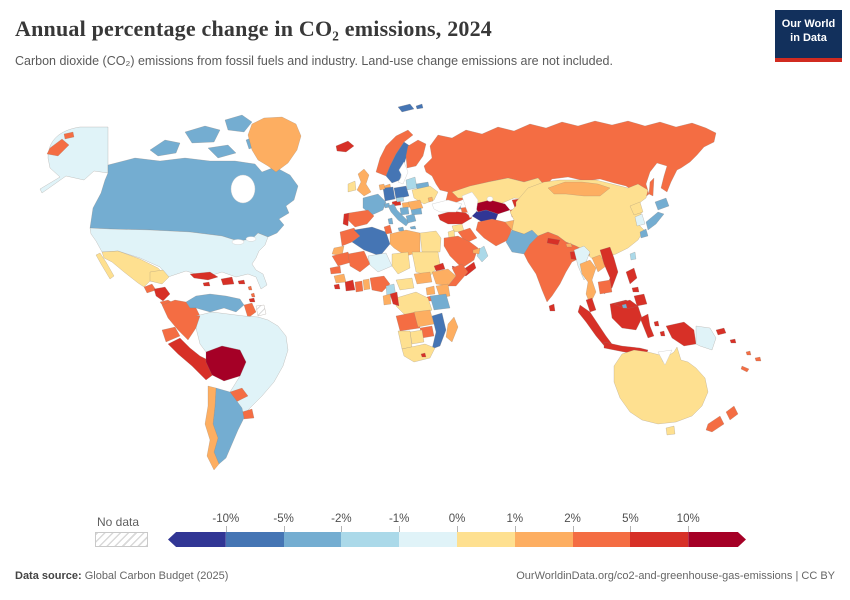  I want to click on country-russia-sakhalin, so click(651, 187).